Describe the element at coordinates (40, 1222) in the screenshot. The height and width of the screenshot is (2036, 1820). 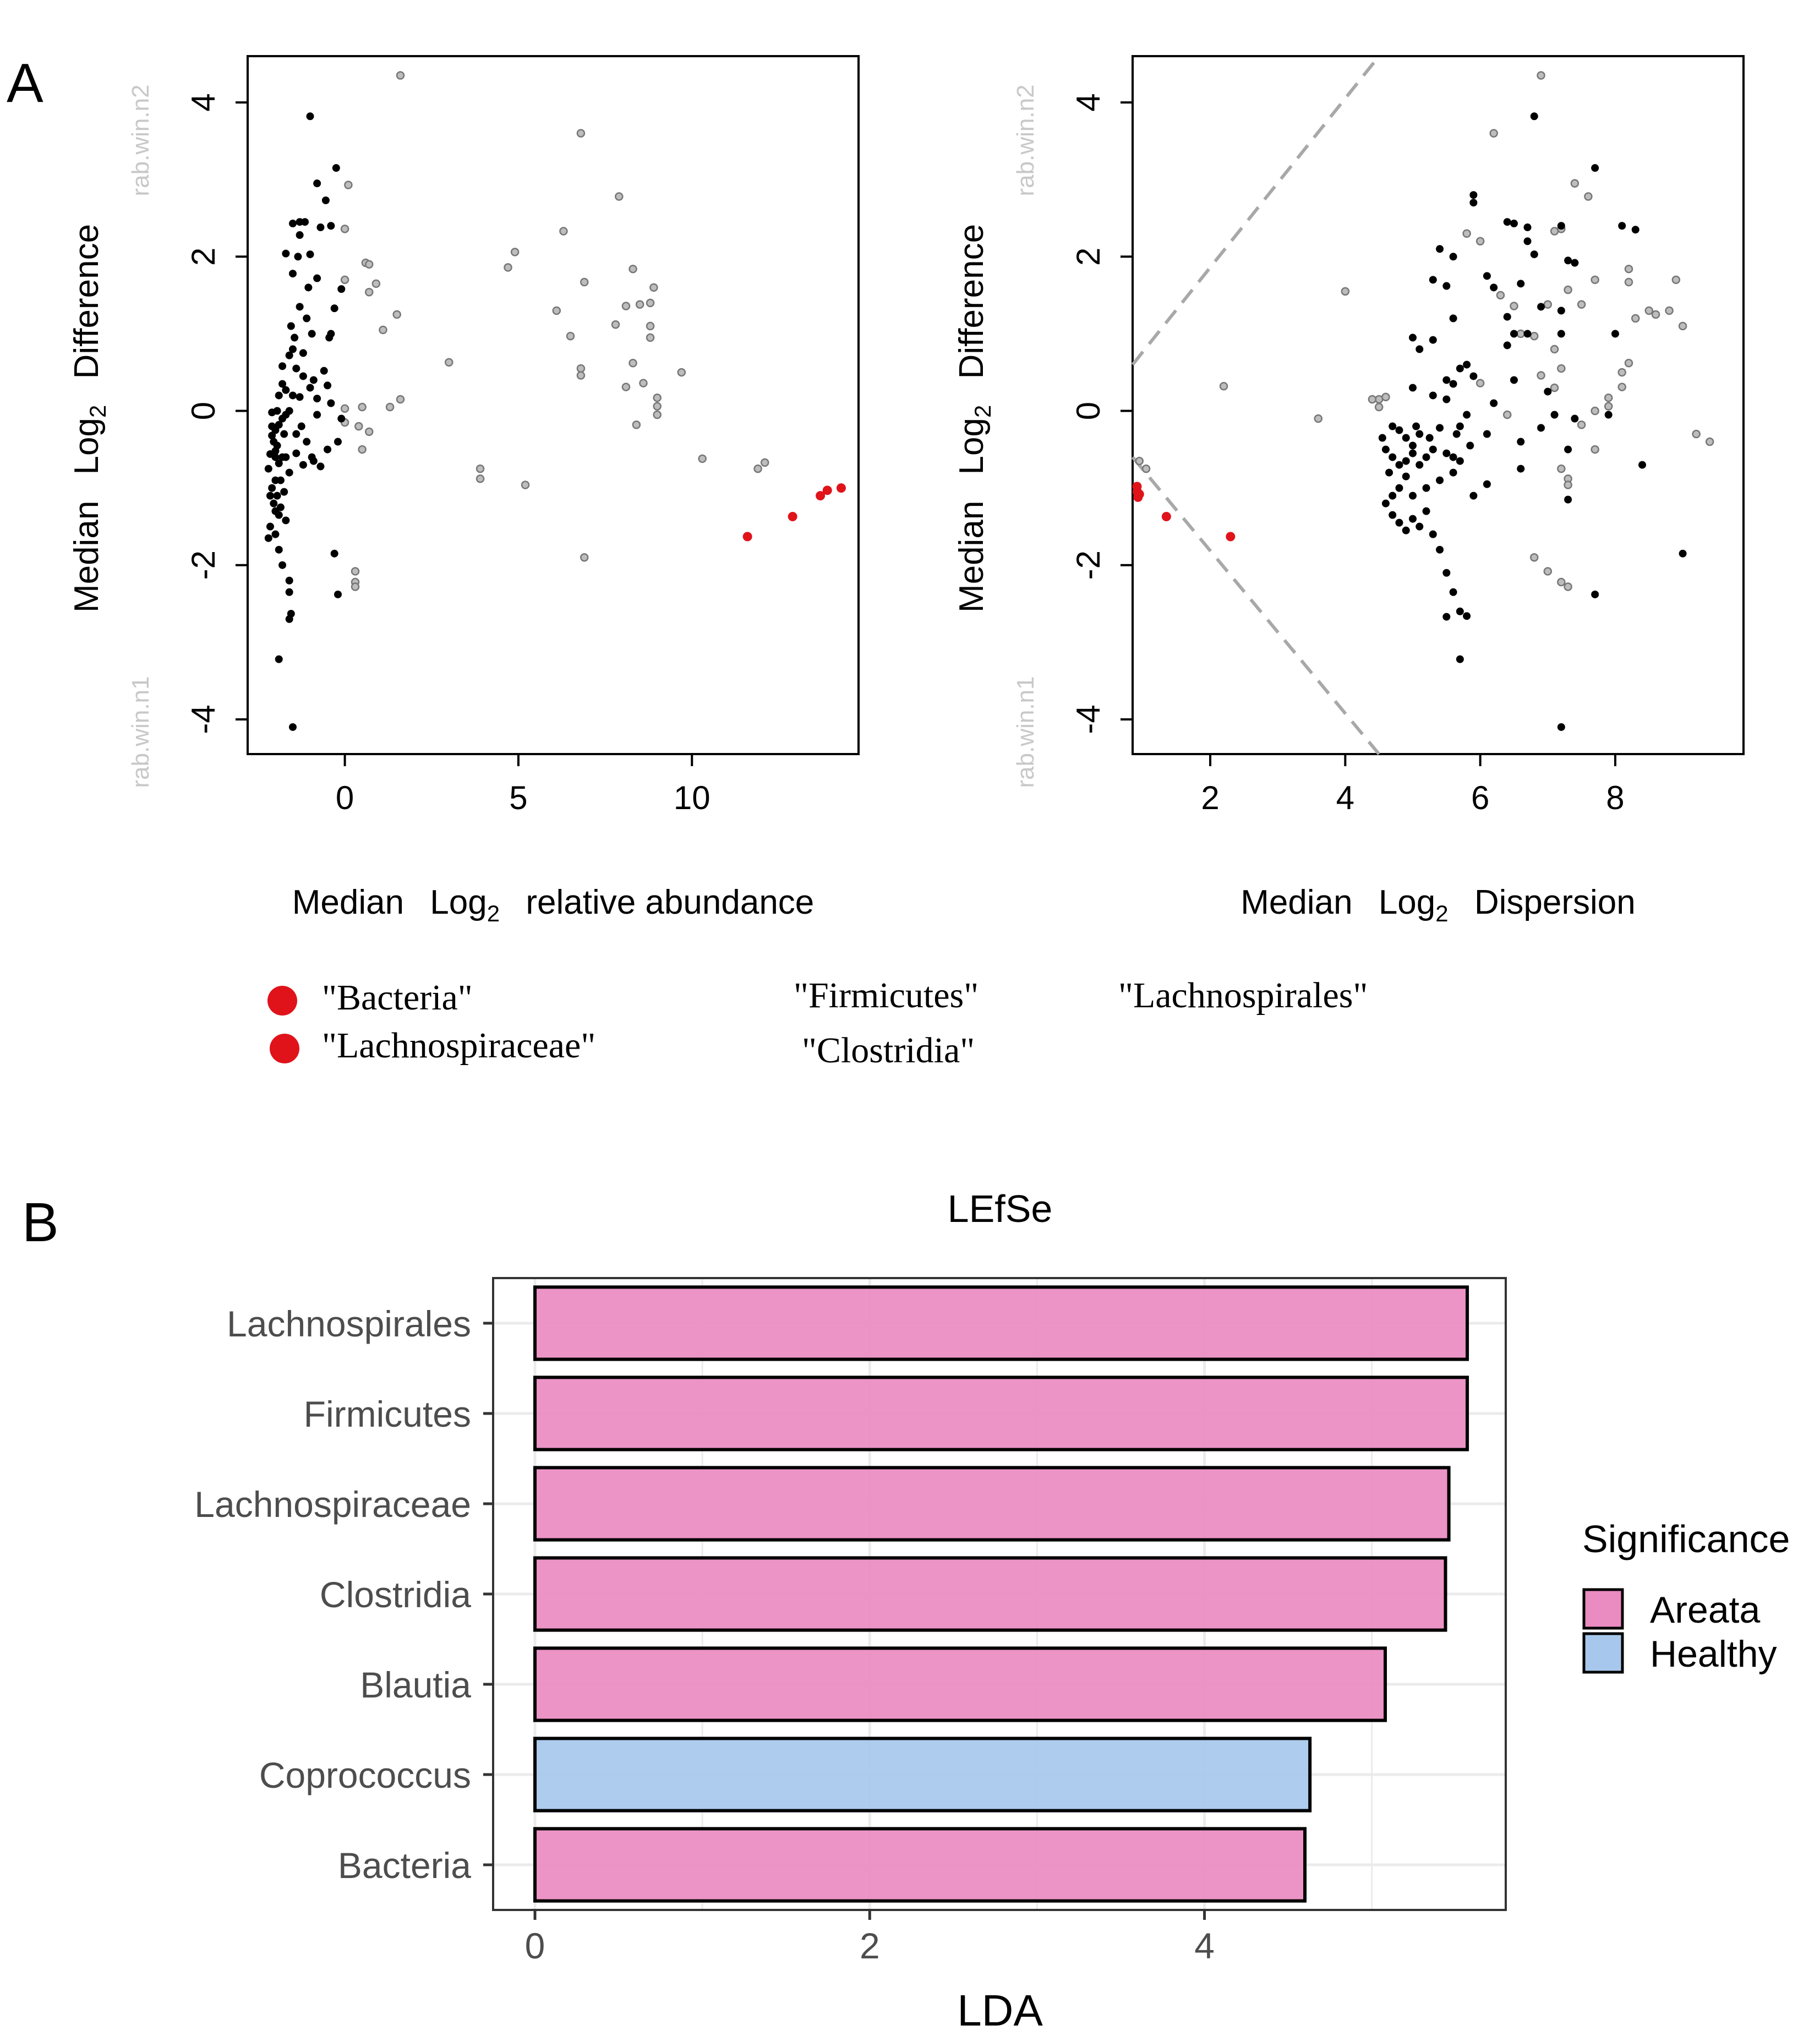
I see `panel-label-b: B` at that location.